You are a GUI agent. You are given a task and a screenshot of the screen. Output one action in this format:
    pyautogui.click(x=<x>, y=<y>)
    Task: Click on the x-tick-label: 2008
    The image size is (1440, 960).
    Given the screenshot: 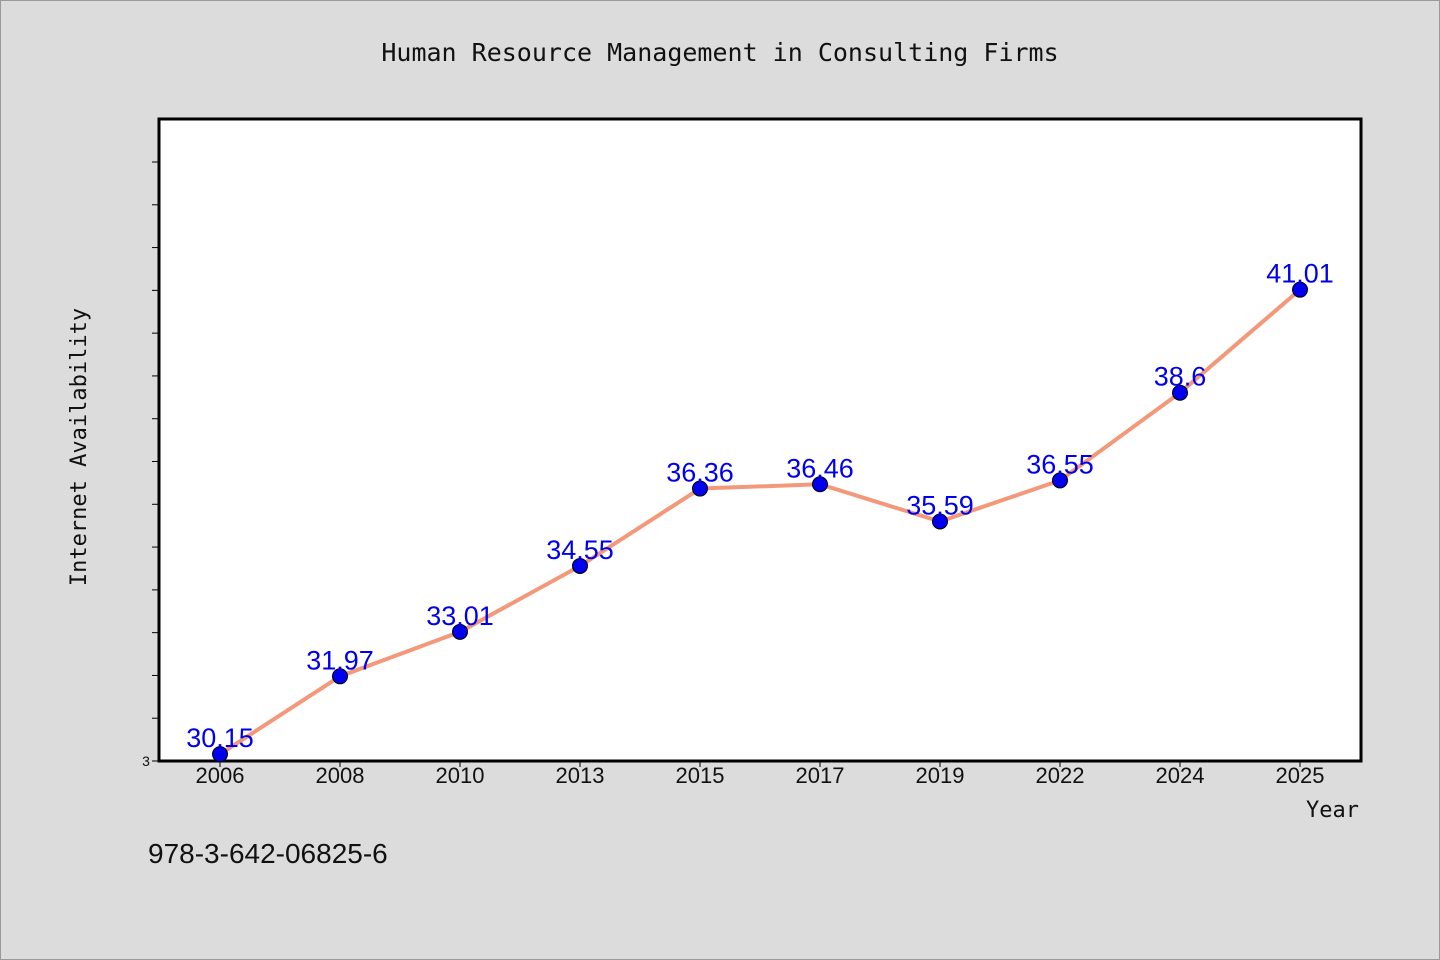 What is the action you would take?
    pyautogui.click(x=340, y=775)
    